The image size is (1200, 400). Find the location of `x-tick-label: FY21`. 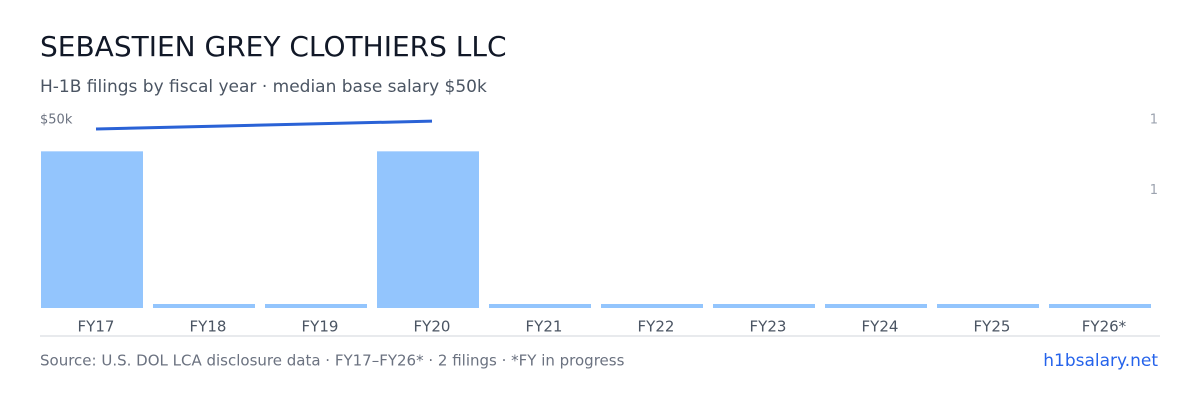

x-tick-label: FY21 is located at coordinates (544, 327).